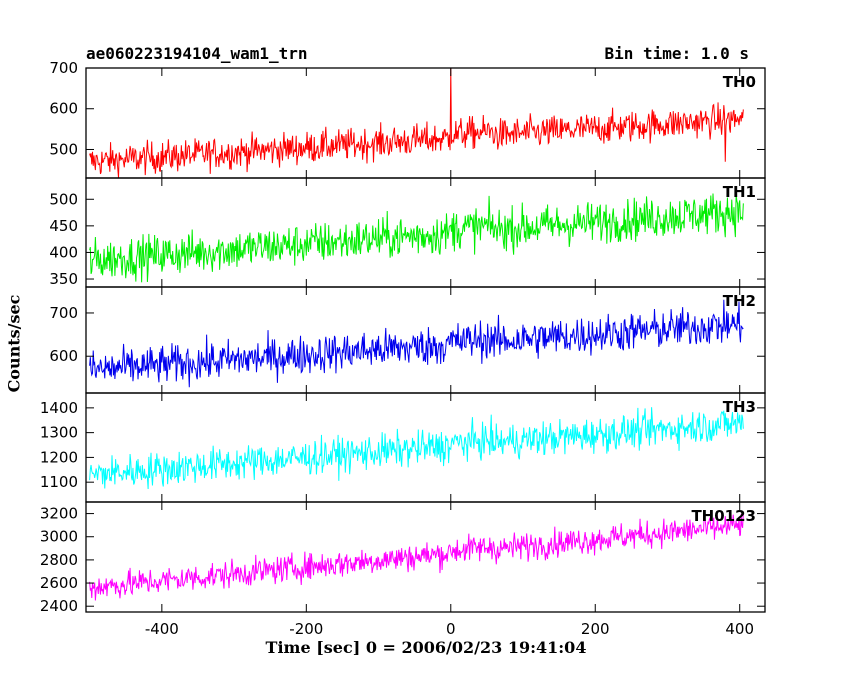  What do you see at coordinates (426, 647) in the screenshot?
I see `x-axis-label: Time [sec] 0 = 2006/02/23 19:41:04` at bounding box center [426, 647].